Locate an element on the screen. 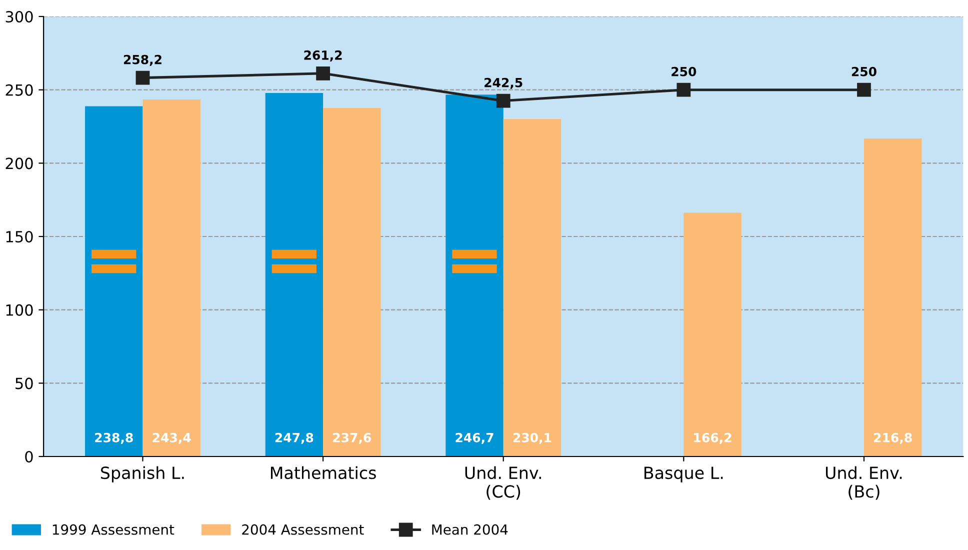  y-tick-label: 50 is located at coordinates (24, 384).